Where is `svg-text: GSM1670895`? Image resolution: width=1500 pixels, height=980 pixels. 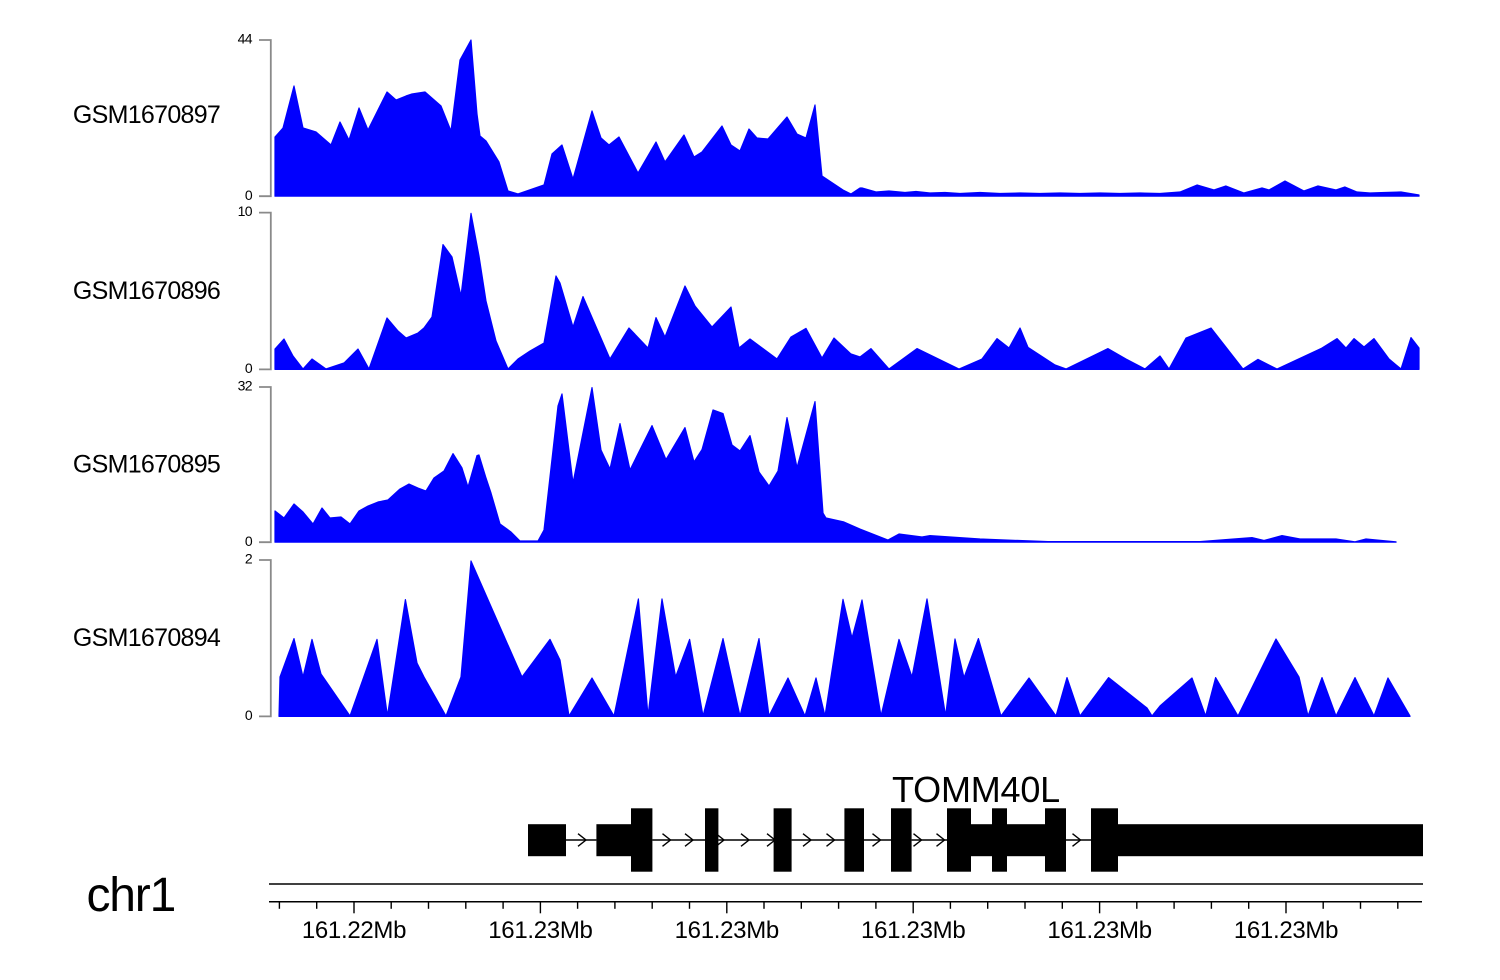 svg-text: GSM1670895 is located at coordinates (146, 464).